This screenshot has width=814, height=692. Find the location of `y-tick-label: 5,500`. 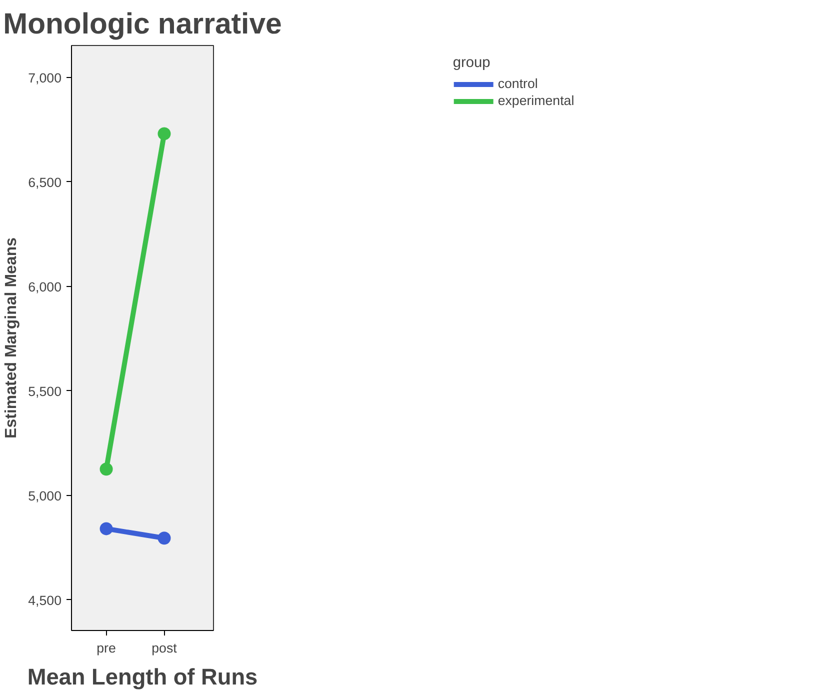

y-tick-label: 5,500 is located at coordinates (45, 391).